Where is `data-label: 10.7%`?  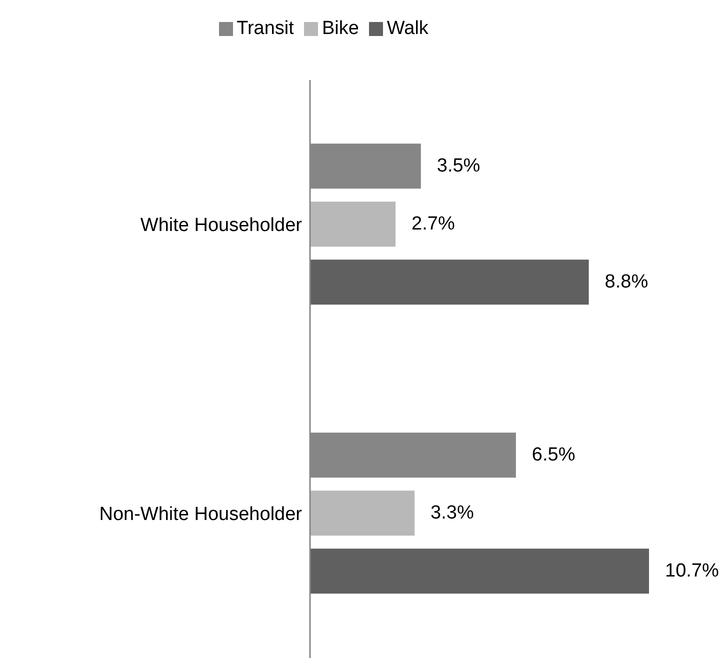
data-label: 10.7% is located at coordinates (692, 571).